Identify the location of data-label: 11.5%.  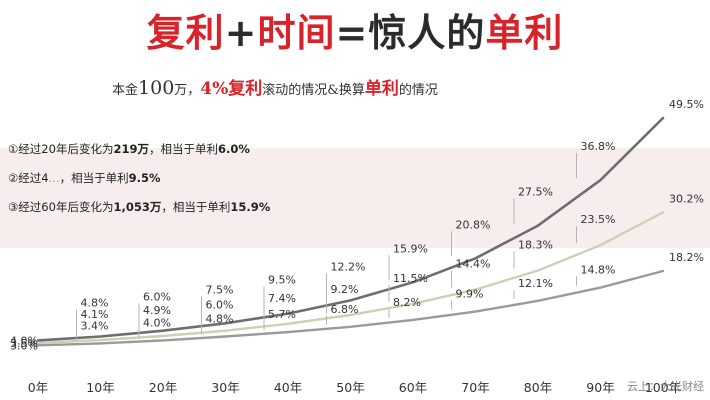
(410, 278).